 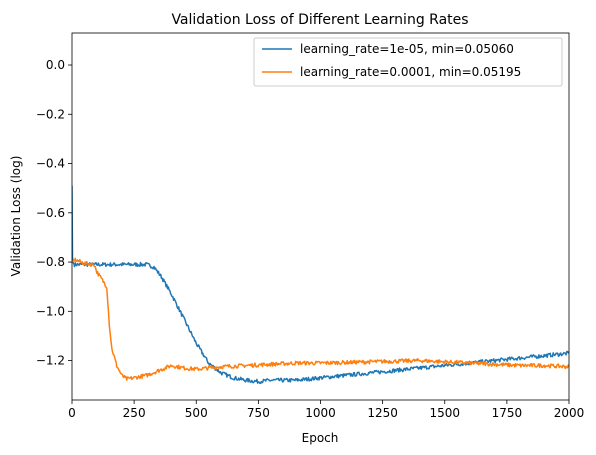 I want to click on y-tick-label: −0.8, so click(x=50, y=262).